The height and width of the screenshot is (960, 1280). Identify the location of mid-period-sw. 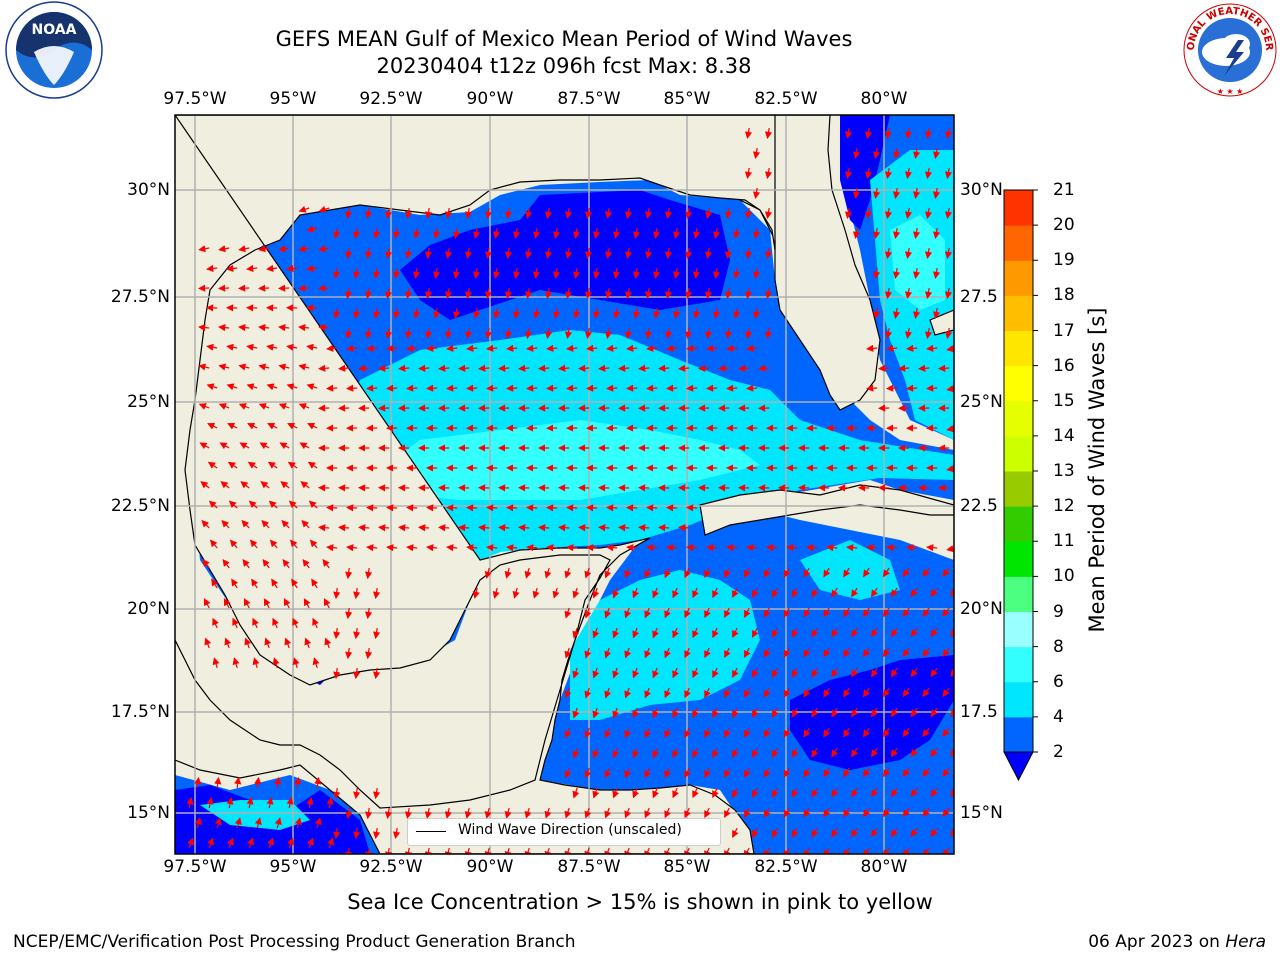
(255, 815).